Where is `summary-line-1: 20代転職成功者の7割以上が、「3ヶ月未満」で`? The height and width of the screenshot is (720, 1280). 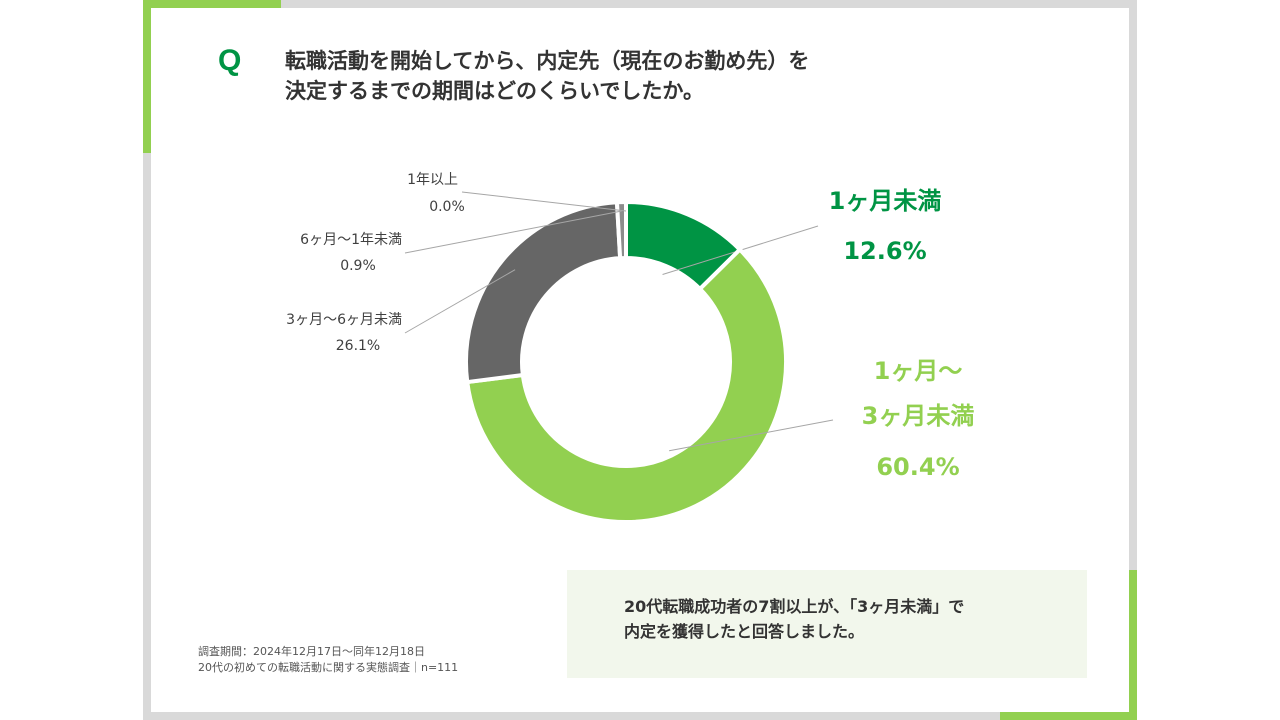
summary-line-1: 20代転職成功者の7割以上が、「3ヶ月未満」で is located at coordinates (794, 606).